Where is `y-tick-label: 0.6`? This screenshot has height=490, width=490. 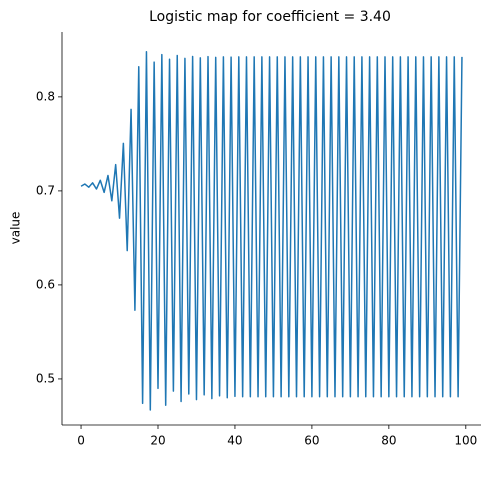
y-tick-label: 0.6 is located at coordinates (45, 284).